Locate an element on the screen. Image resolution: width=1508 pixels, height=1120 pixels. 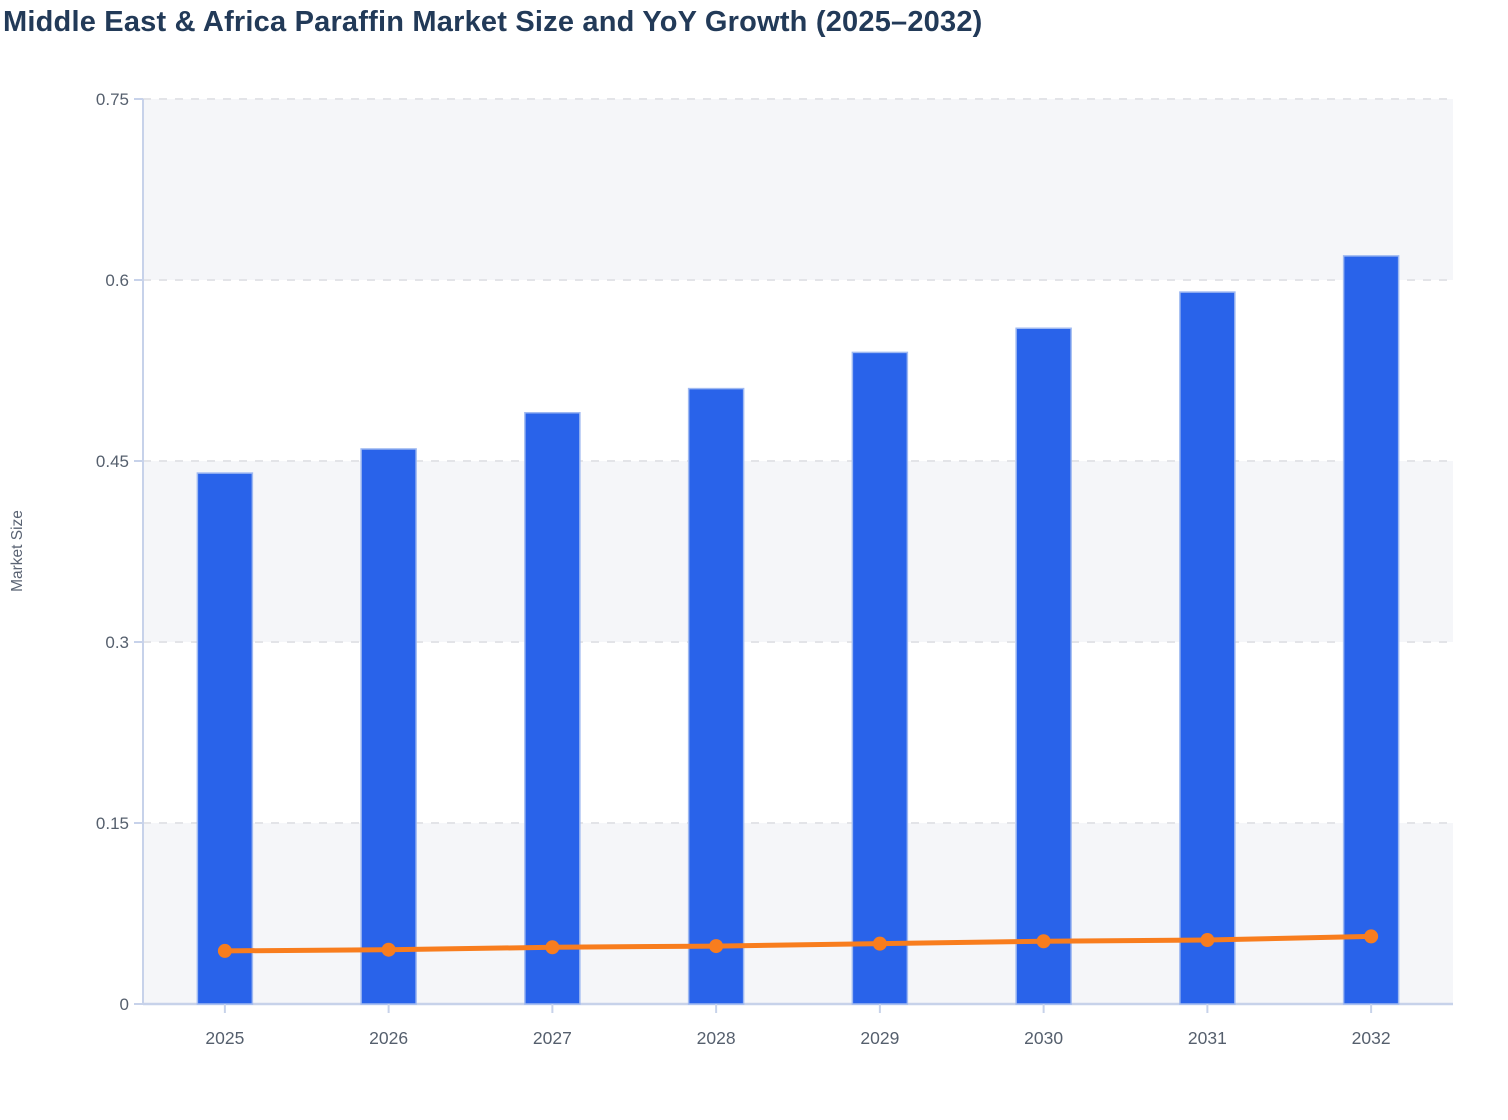
yoy-point-2031 is located at coordinates (1207, 940).